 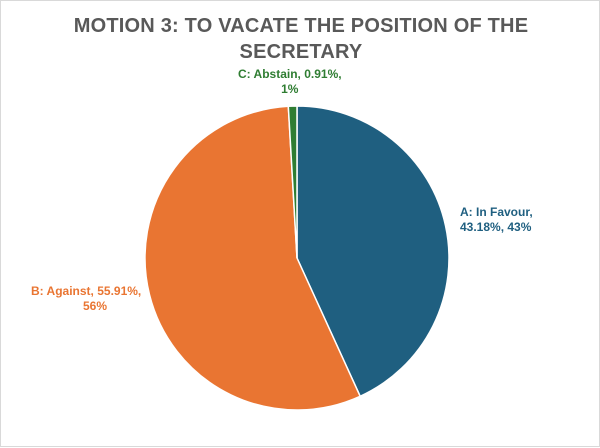 What do you see at coordinates (301, 26) in the screenshot?
I see `chart-title-line-1: MOTION 3: TO VACATE THE POSITION OF THE` at bounding box center [301, 26].